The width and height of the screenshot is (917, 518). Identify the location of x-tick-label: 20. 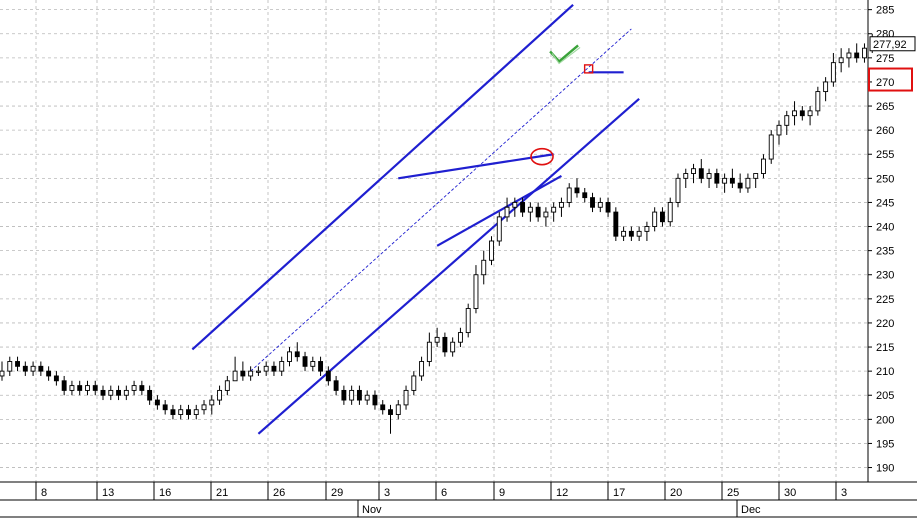
(676, 493).